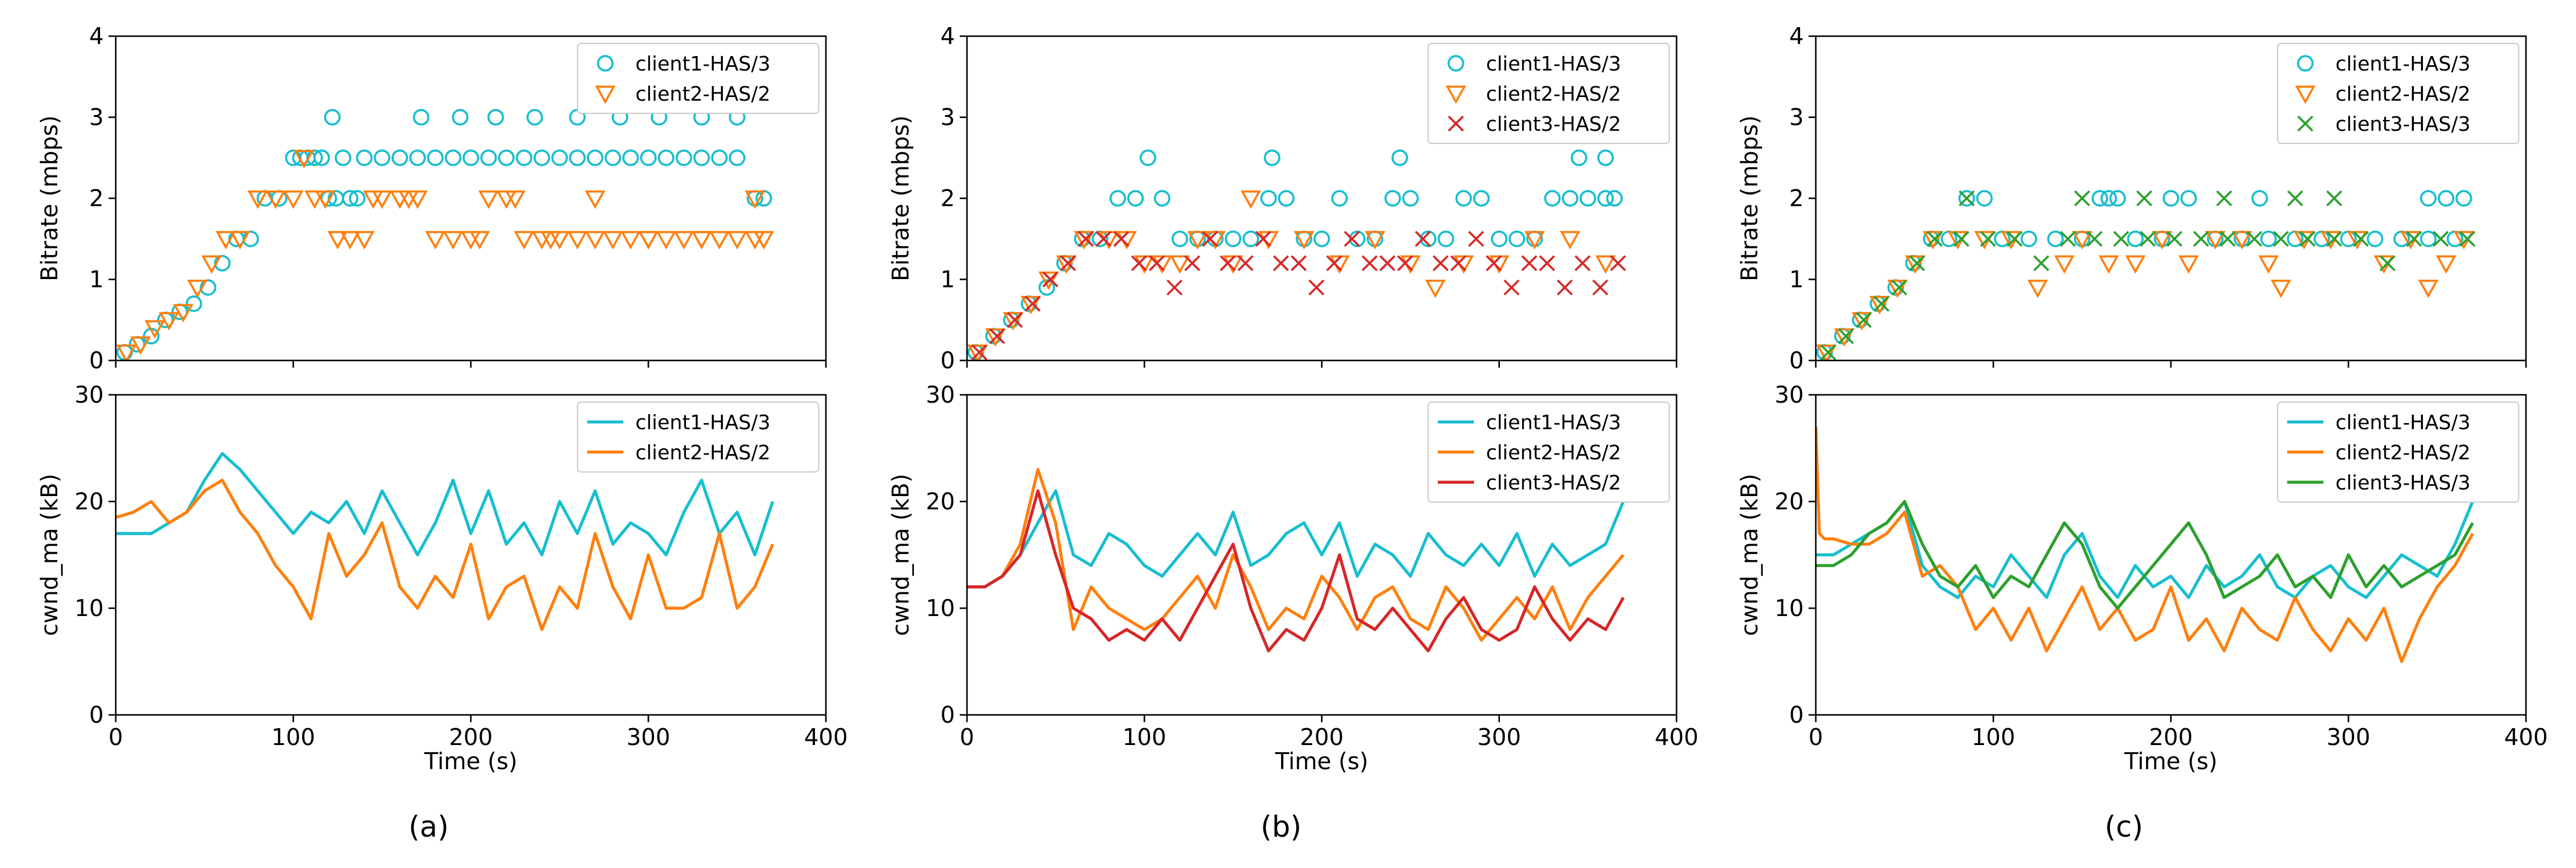  I want to click on panel-a-bottom-xtick-label: 400, so click(826, 737).